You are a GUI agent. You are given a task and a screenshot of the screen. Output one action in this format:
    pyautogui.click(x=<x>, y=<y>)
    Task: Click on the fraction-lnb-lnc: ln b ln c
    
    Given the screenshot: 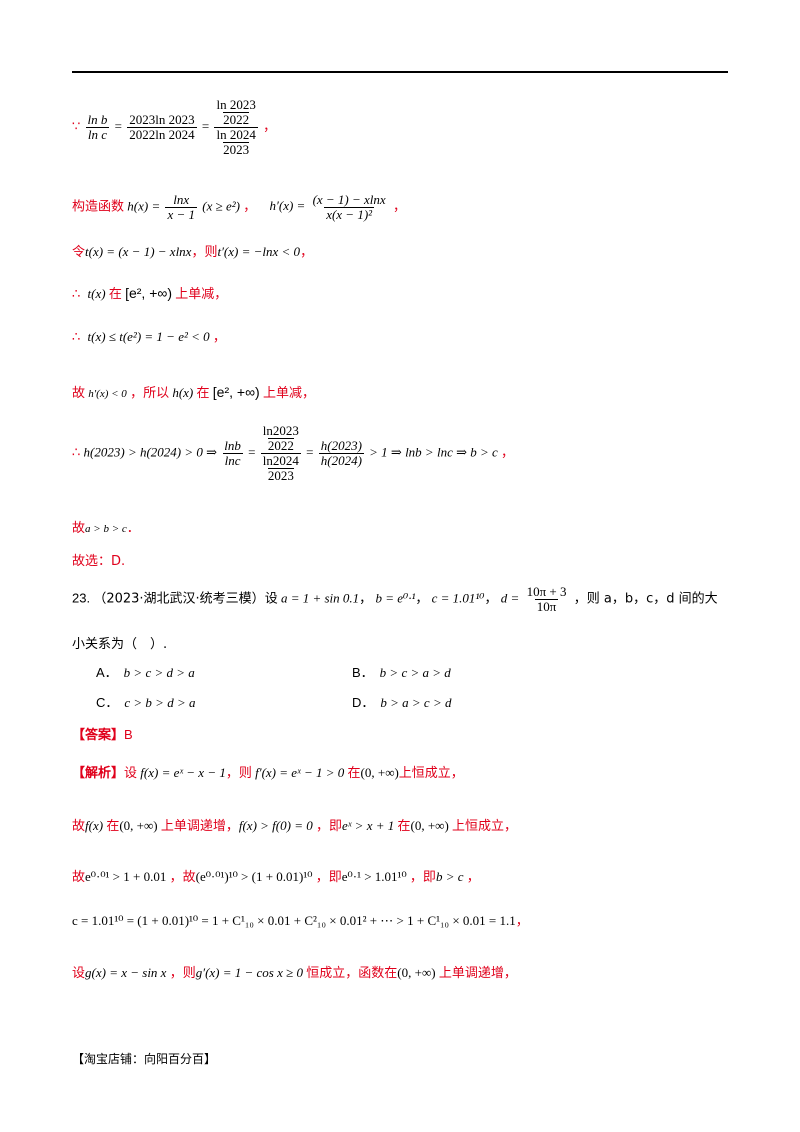 What is the action you would take?
    pyautogui.click(x=97, y=127)
    